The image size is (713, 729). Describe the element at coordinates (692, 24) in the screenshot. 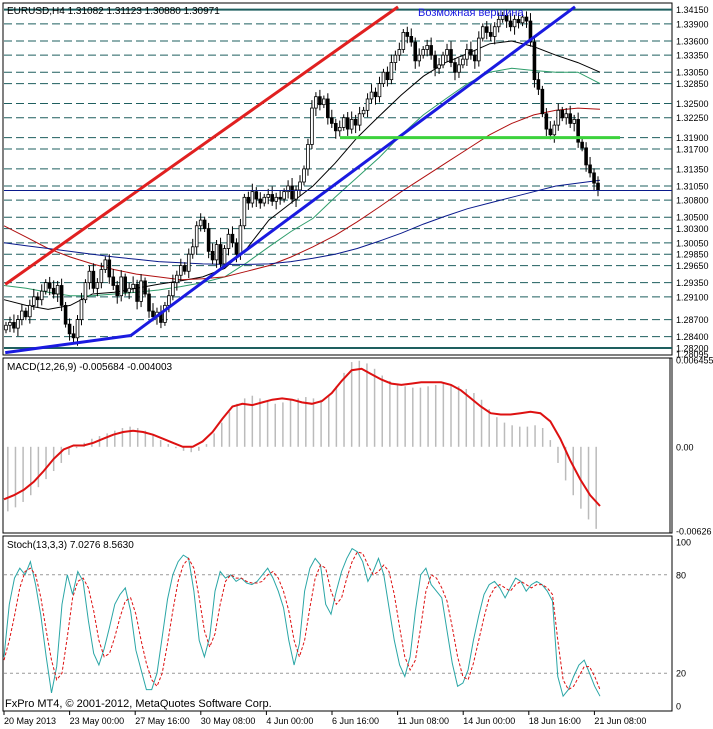

I see `price-label: 1.33900` at that location.